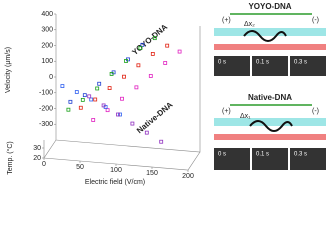 The height and width of the screenshot is (240, 328). Describe the element at coordinates (47, 45) in the screenshot. I see `y-tick-label: 200` at that location.